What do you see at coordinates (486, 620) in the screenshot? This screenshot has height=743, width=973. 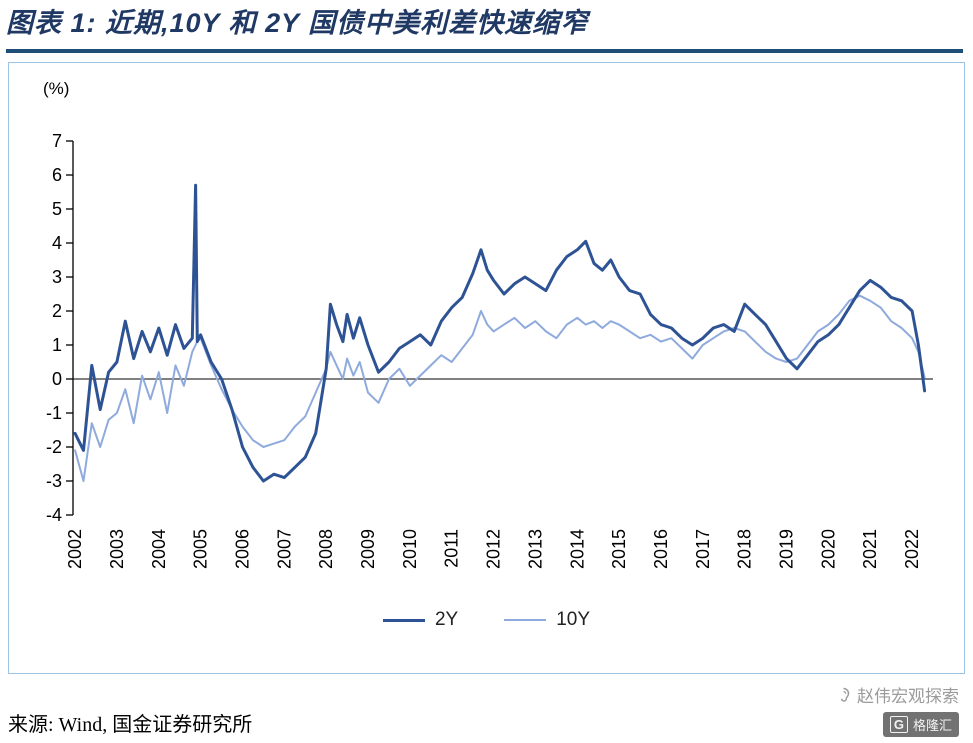 I see `chart-legend: 2Y 10Y` at bounding box center [486, 620].